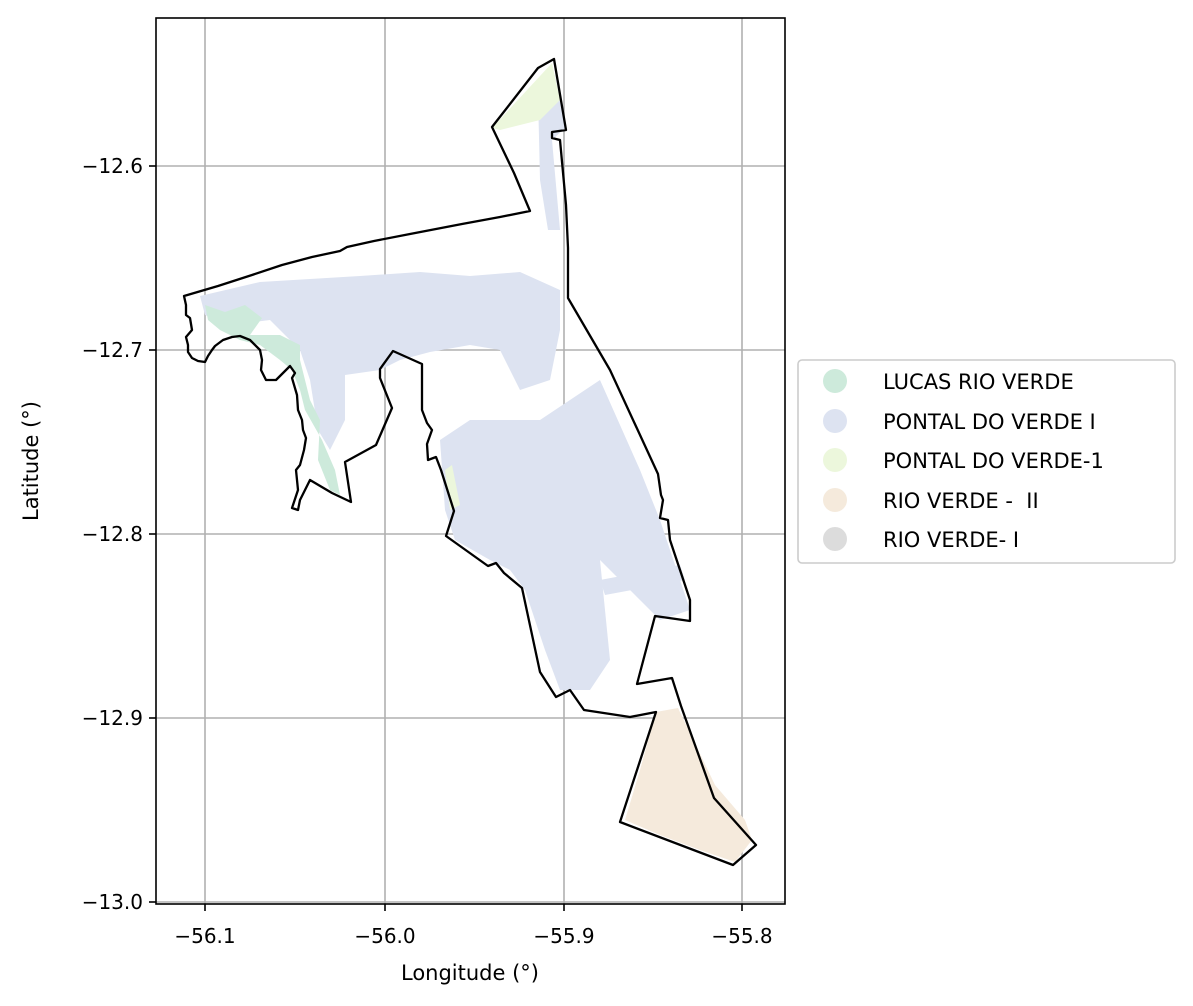  Describe the element at coordinates (993, 461) in the screenshot. I see `legend-label: PONTAL DO VERDE-1` at that location.